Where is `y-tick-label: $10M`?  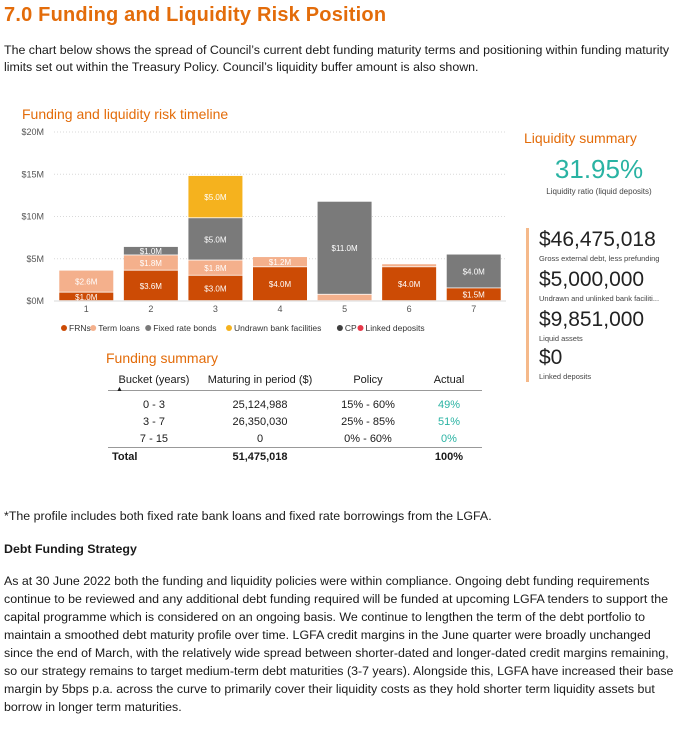
y-tick-label: $10M is located at coordinates (32, 217).